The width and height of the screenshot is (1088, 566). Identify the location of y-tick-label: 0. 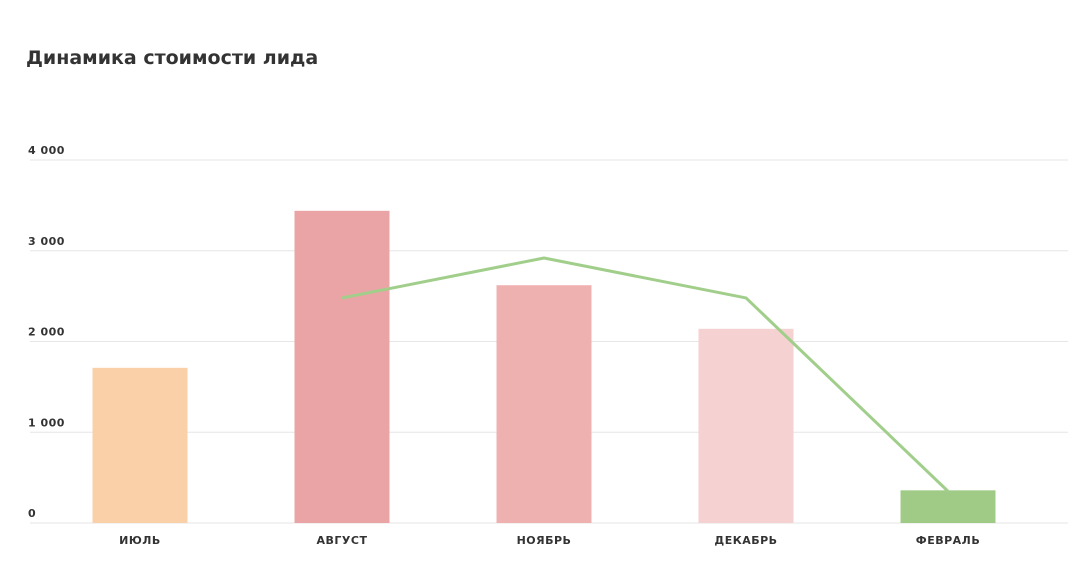
(32, 513).